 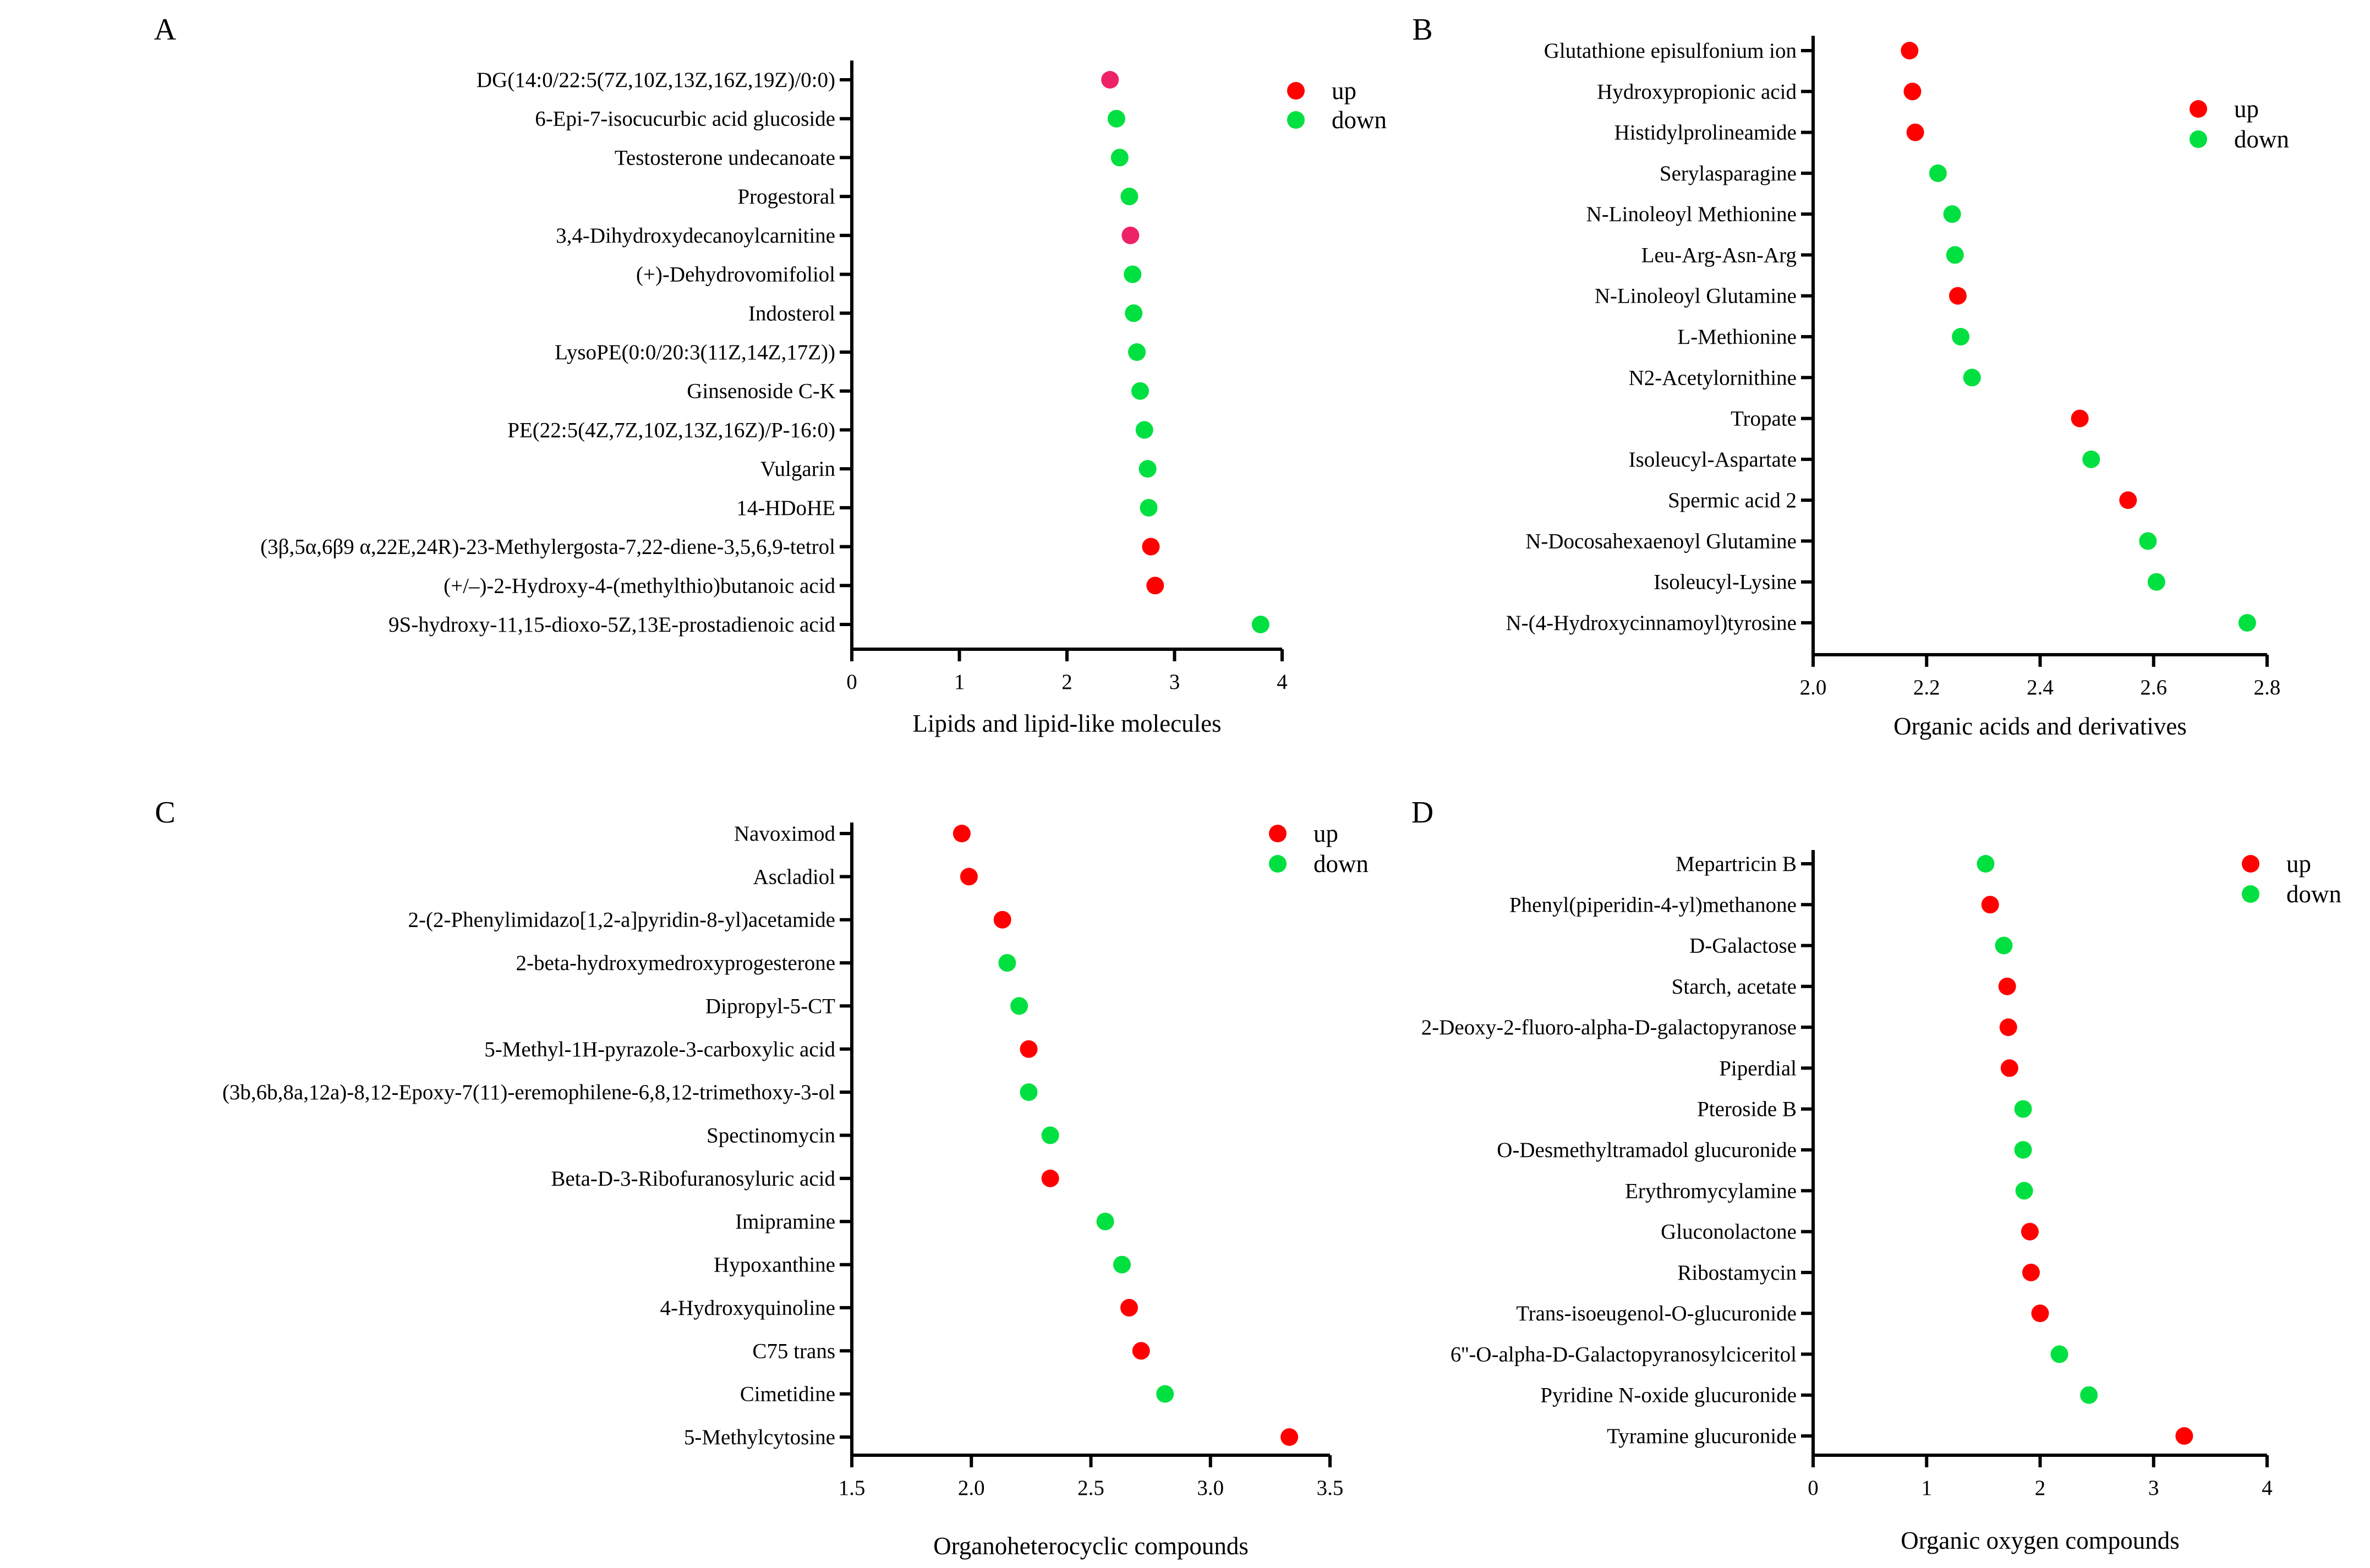 I want to click on category-label: Spectinomycin, so click(x=771, y=1136).